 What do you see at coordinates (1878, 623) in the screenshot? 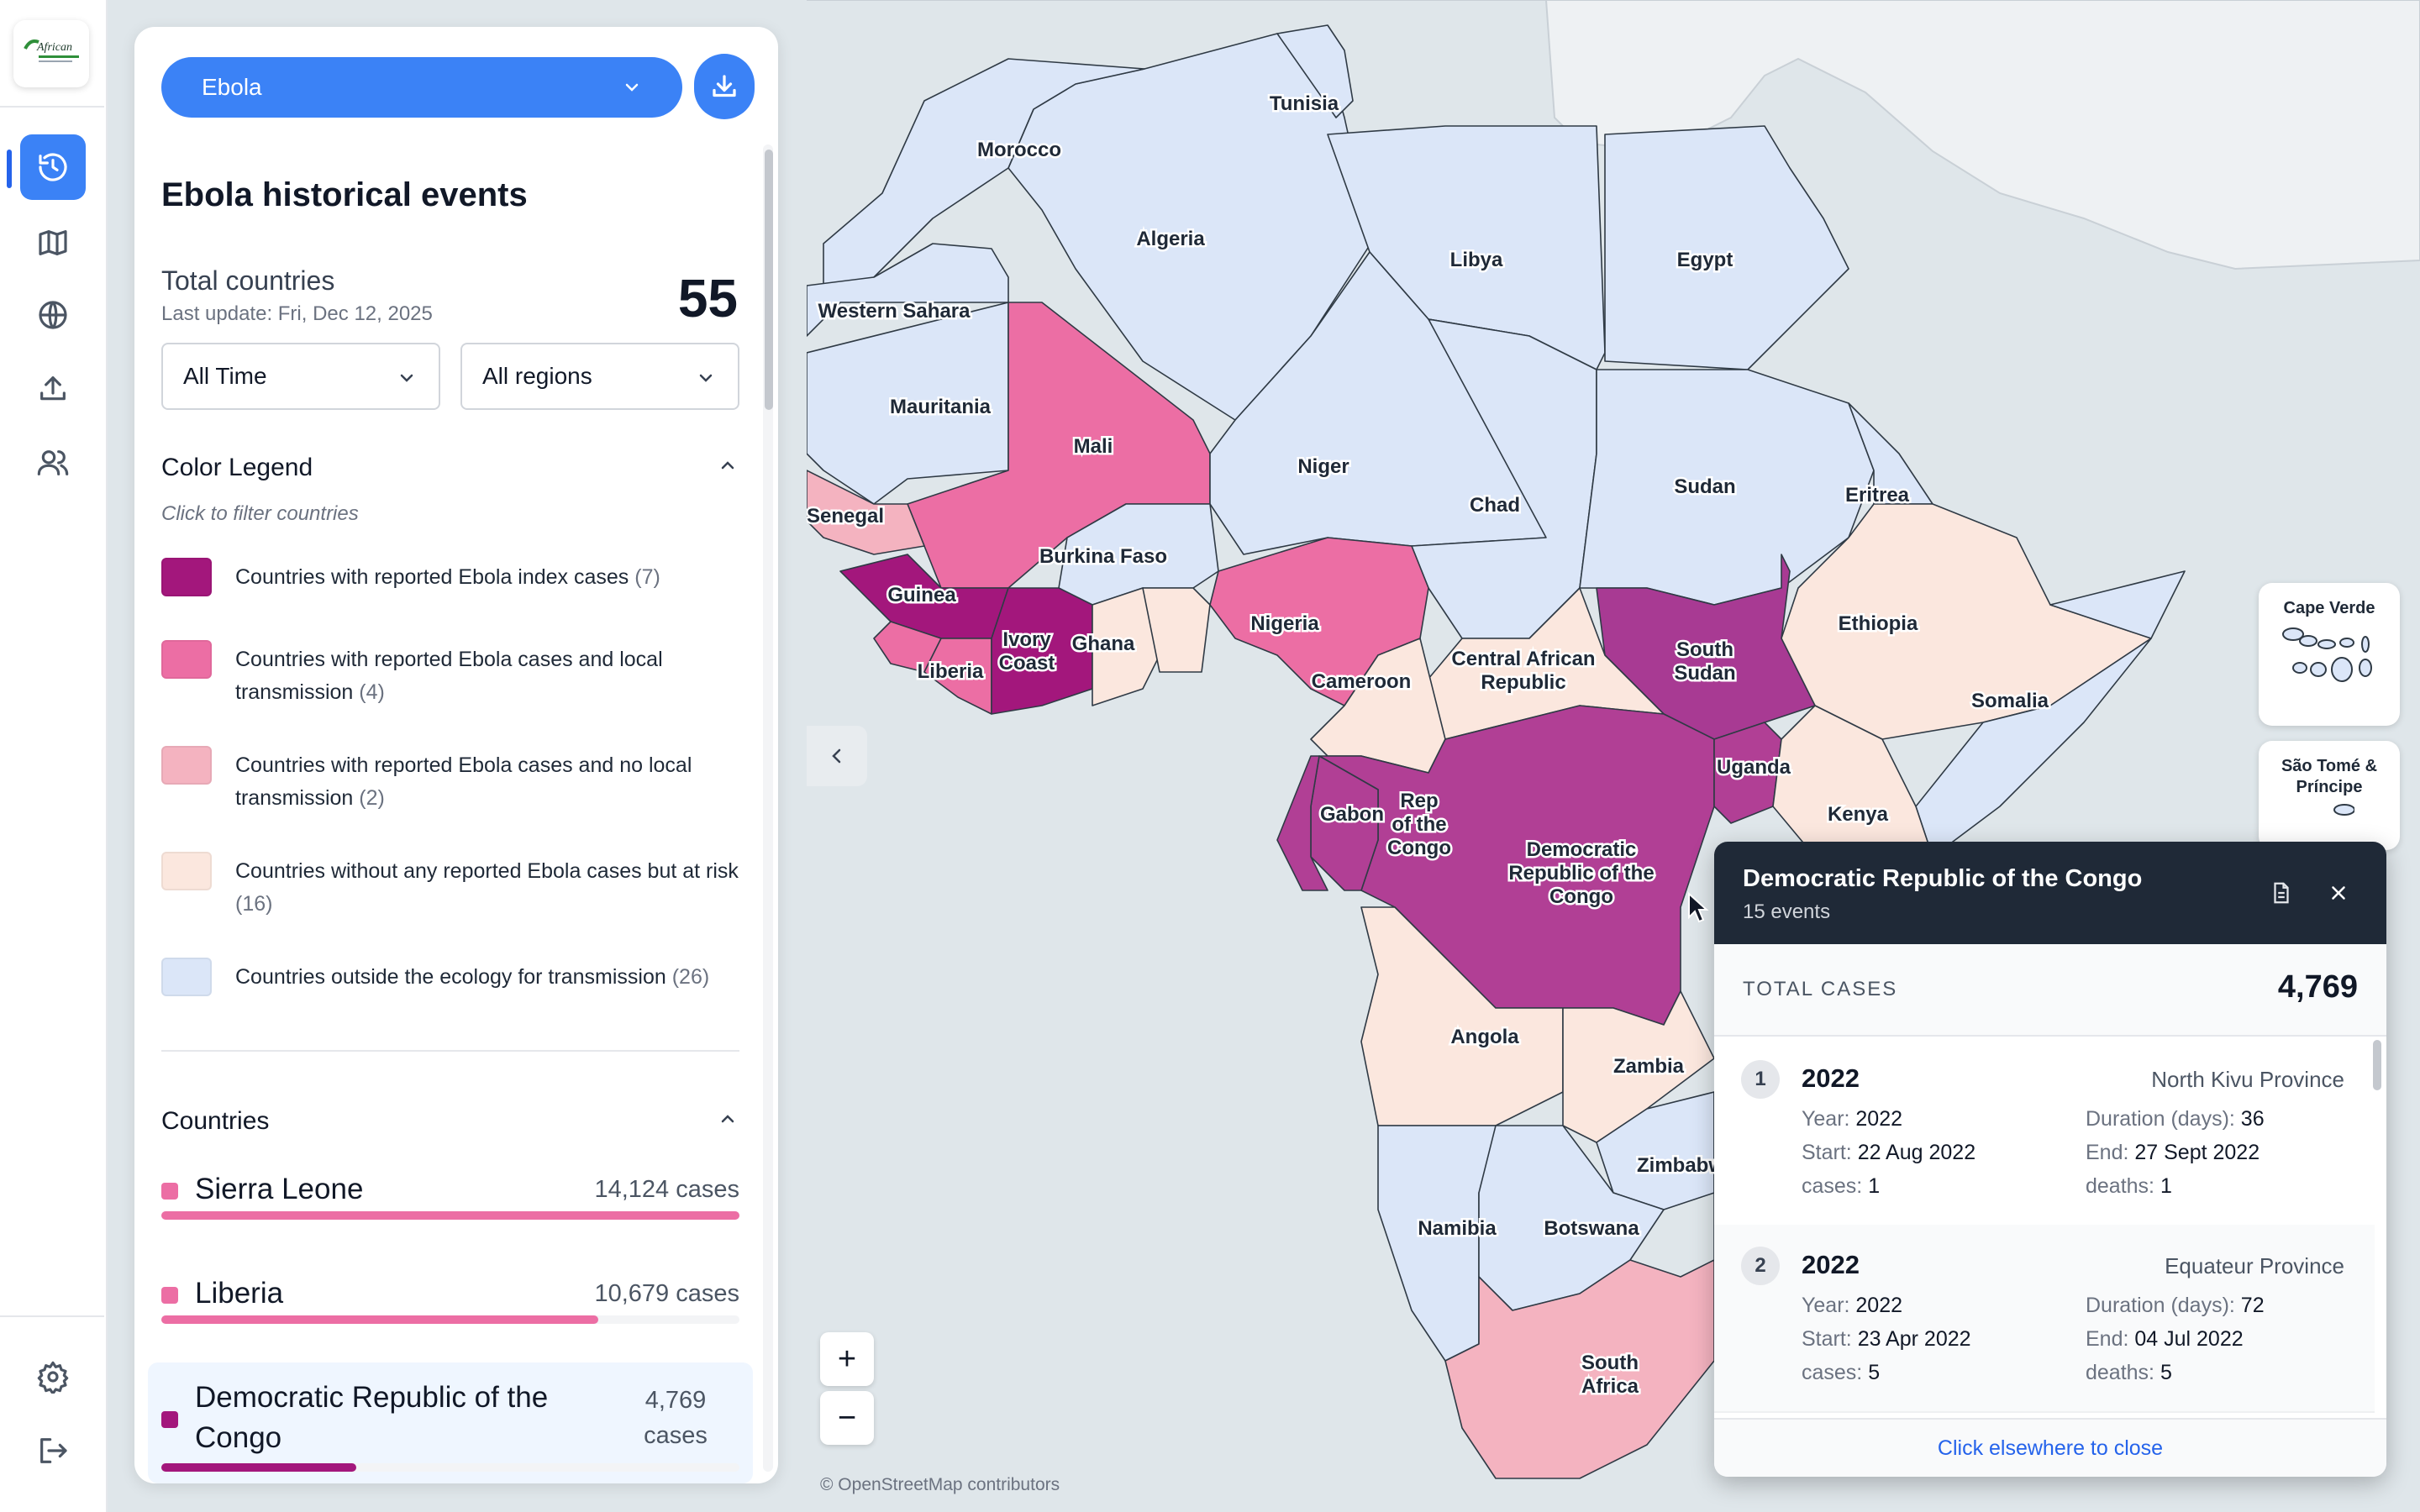
I see `svg-text: Ethiopia` at bounding box center [1878, 623].